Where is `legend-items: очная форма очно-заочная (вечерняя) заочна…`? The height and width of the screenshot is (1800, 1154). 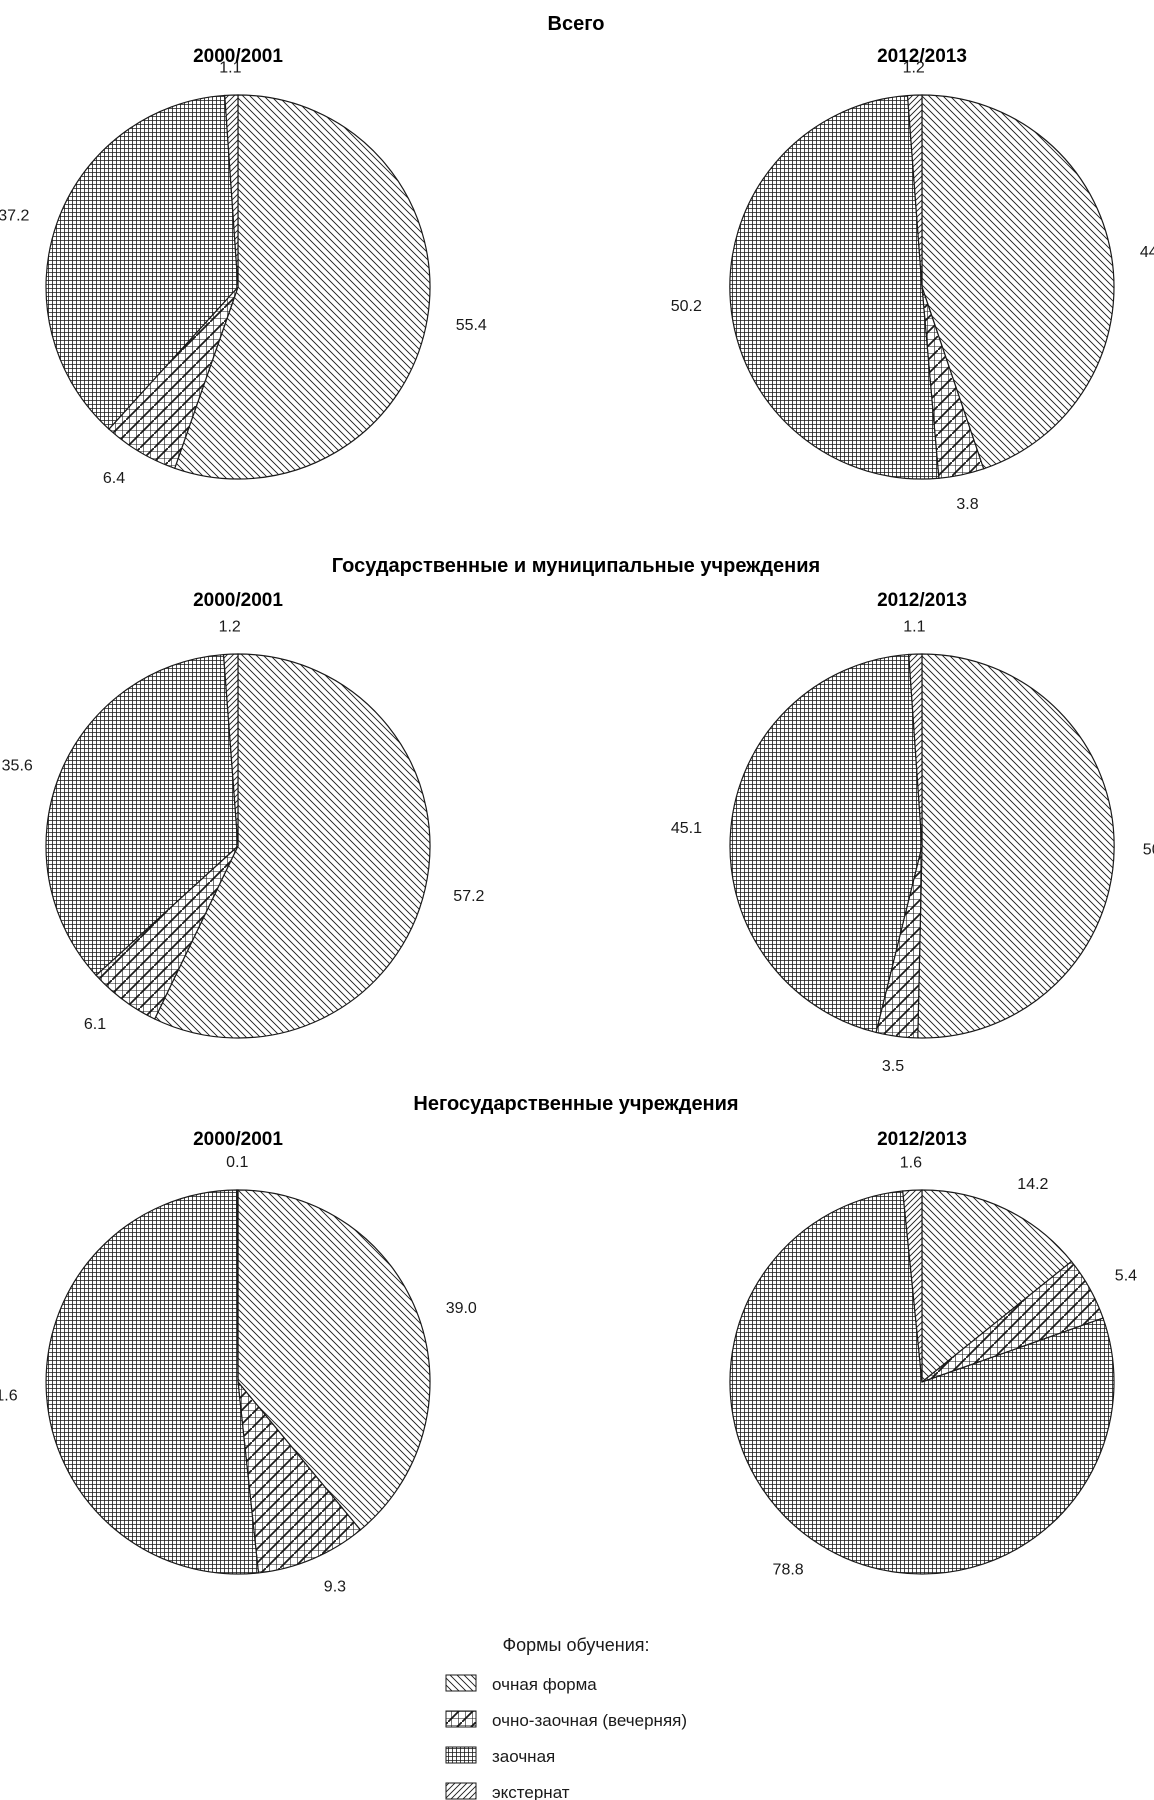
legend-items: очная форма очно-заочная (вечерняя) заочна… is located at coordinates (566, 1737).